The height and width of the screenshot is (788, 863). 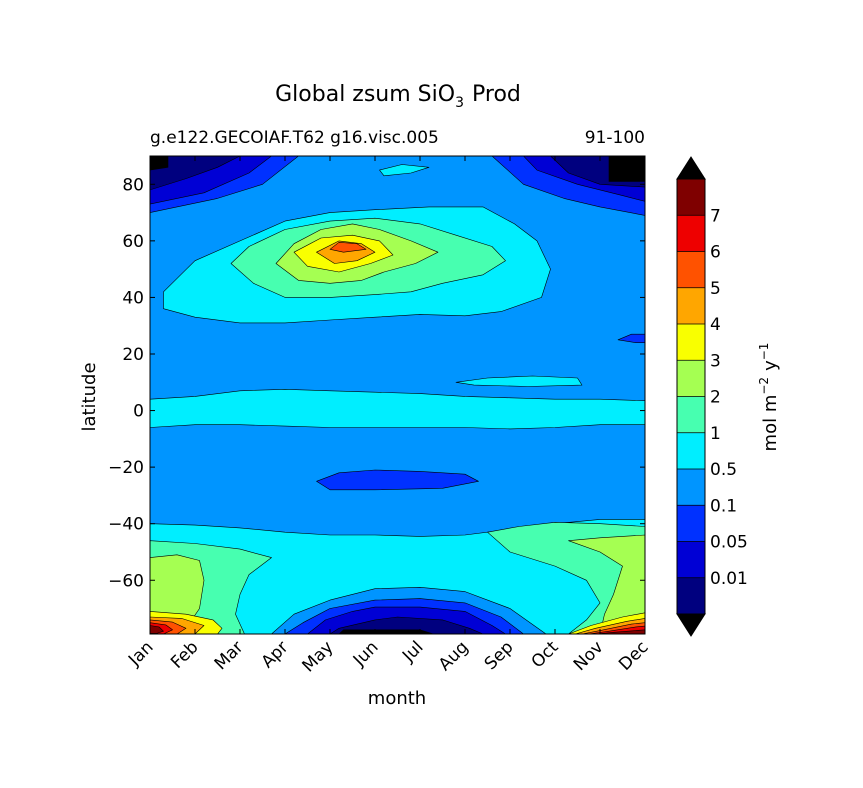 I want to click on contour-region-equatorial-band, so click(x=397, y=409).